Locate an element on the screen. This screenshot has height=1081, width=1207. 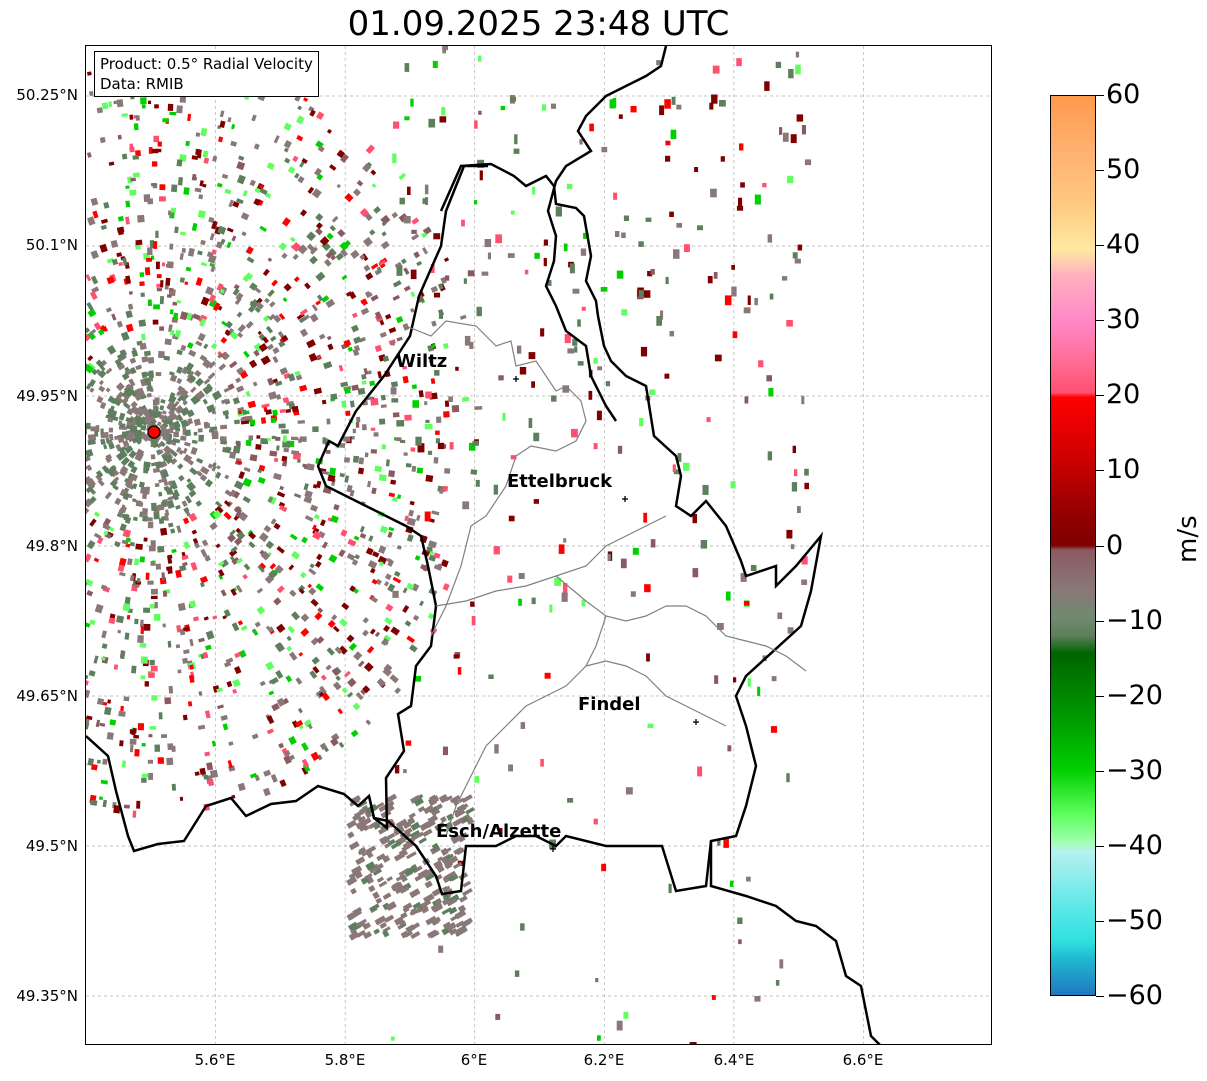
radar-site-dot is located at coordinates (154, 432).